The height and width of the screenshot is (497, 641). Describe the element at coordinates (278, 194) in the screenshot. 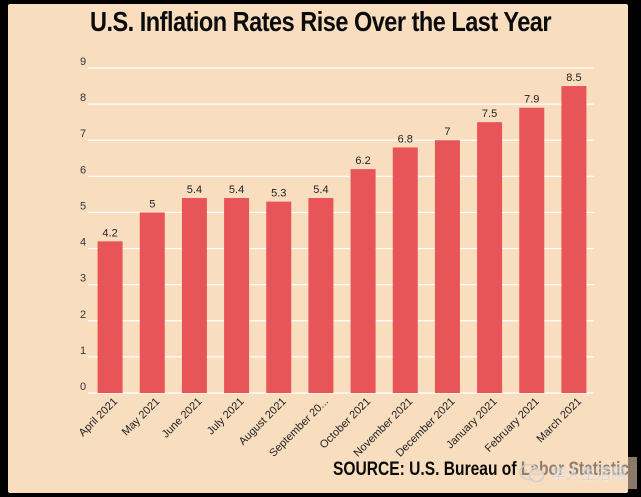

I see `data-label: 5.3` at that location.